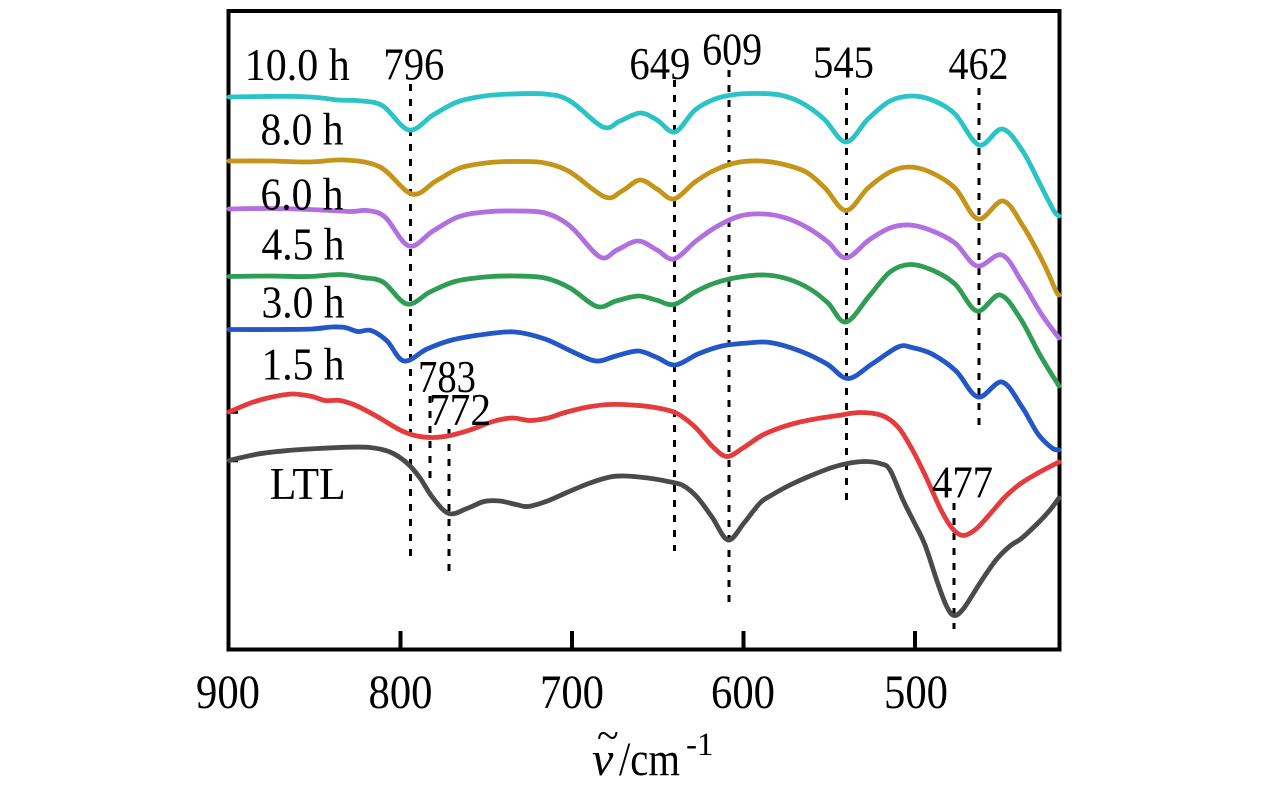 This screenshot has width=1276, height=787. Describe the element at coordinates (308, 483) in the screenshot. I see `svg-text: LTL` at that location.